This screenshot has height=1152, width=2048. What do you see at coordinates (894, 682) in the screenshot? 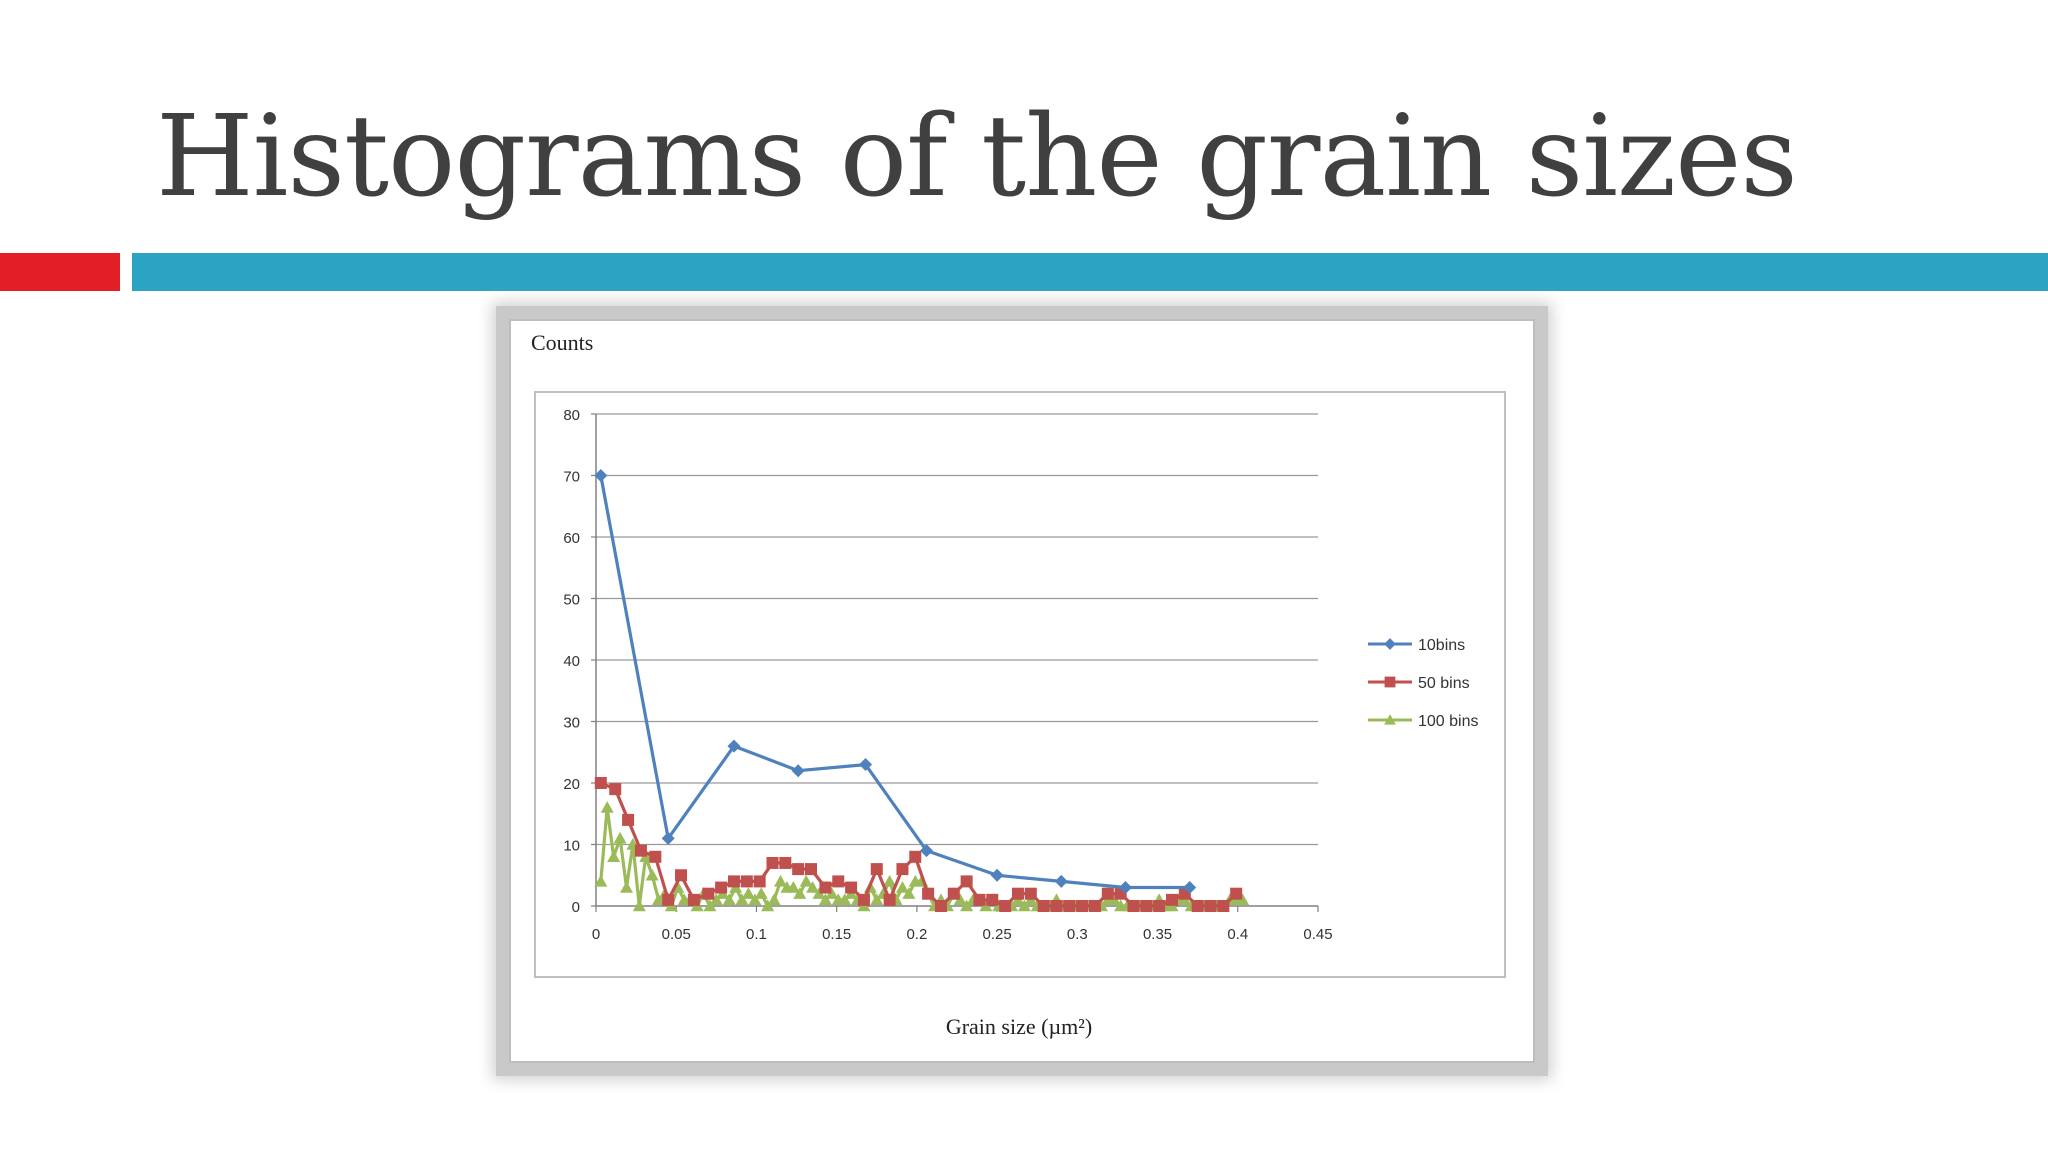
I see `series-line` at bounding box center [894, 682].